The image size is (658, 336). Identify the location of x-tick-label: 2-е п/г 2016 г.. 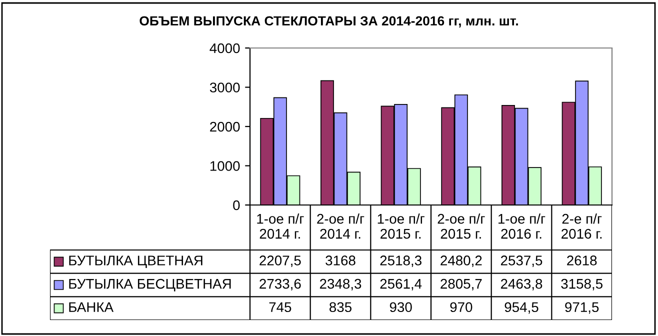
(582, 226).